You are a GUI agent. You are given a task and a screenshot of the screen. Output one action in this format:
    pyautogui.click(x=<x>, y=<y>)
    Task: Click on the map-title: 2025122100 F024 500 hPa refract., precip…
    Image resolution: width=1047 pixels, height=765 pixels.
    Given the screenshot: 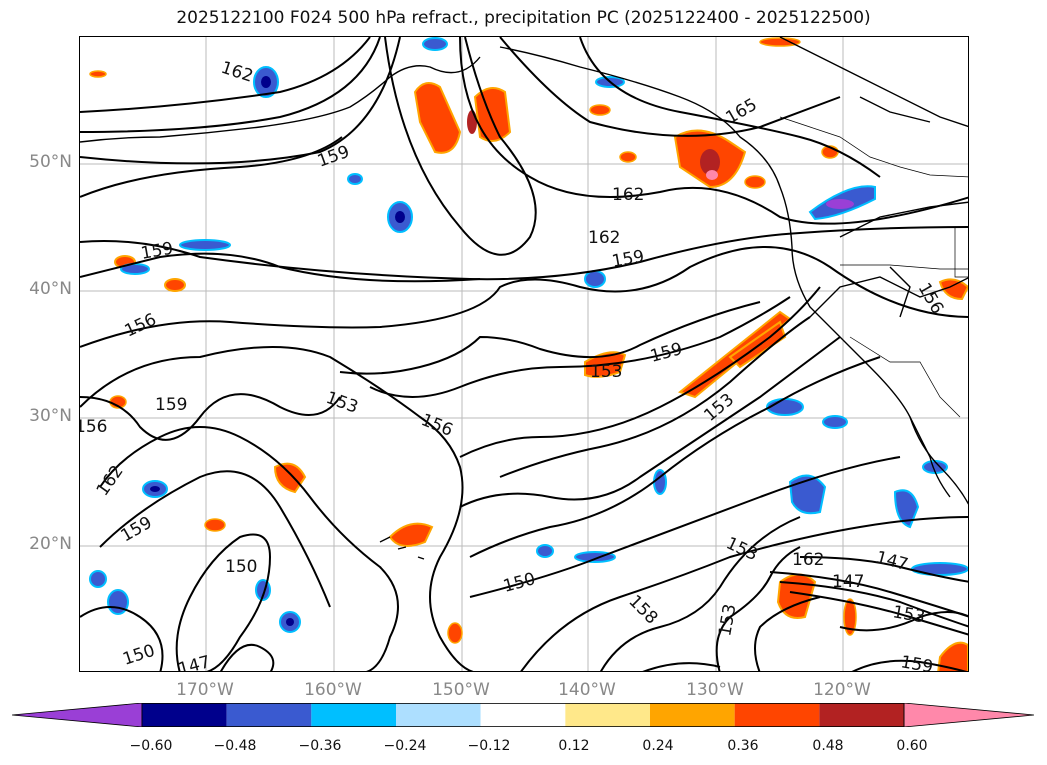 What is the action you would take?
    pyautogui.click(x=523, y=18)
    